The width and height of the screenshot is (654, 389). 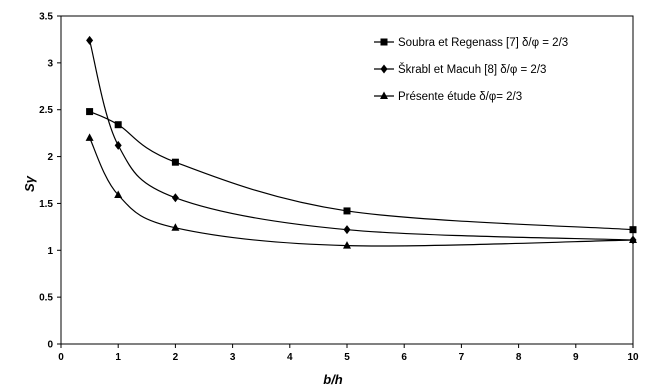 I want to click on y-tick-label: 3.5, so click(x=46, y=17).